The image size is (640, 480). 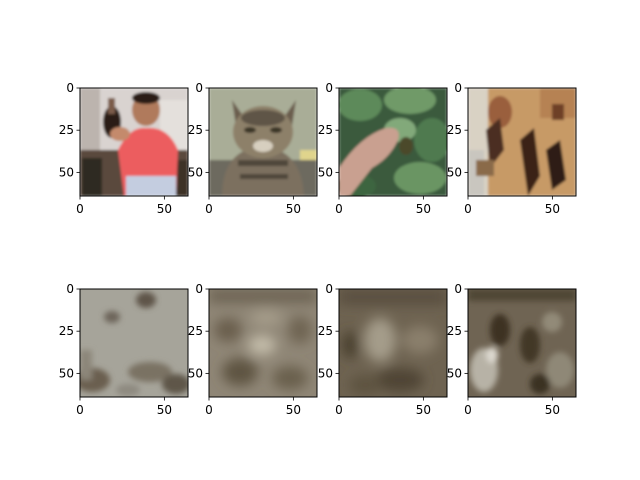 I want to click on panel-image-hand-leaves, so click(x=393, y=142).